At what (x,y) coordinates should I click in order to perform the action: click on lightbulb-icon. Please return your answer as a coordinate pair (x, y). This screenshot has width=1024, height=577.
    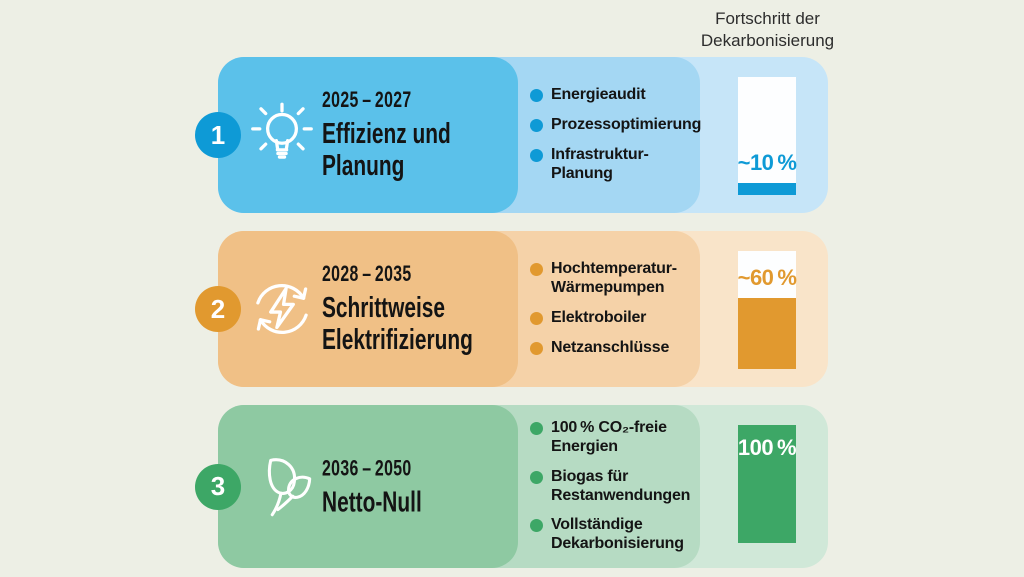
    Looking at the image, I should click on (282, 135).